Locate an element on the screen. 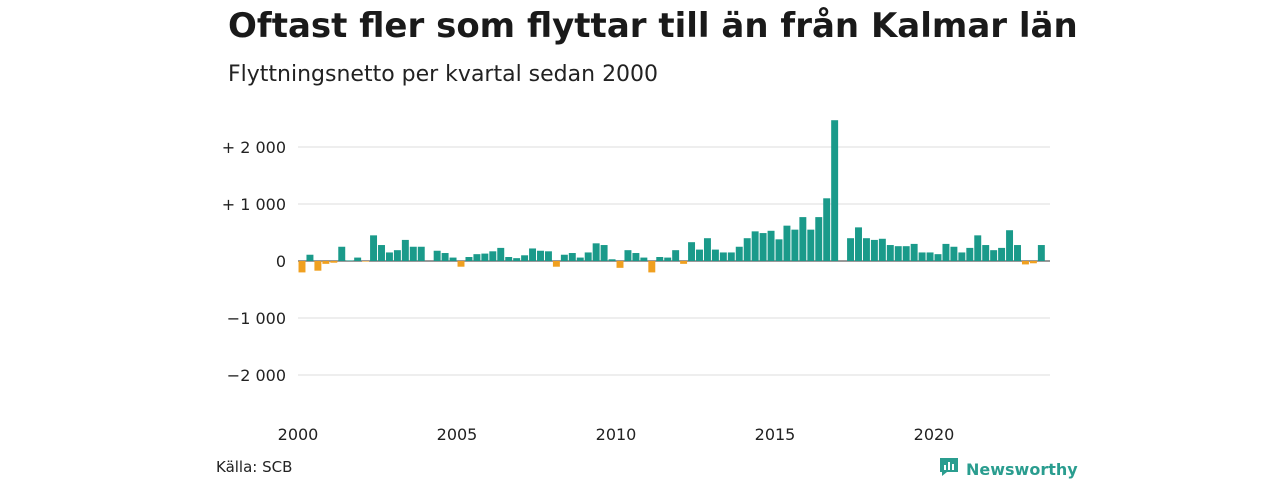 Image resolution: width=1280 pixels, height=482 pixels. y-tick-label: −2 000 is located at coordinates (256, 375).